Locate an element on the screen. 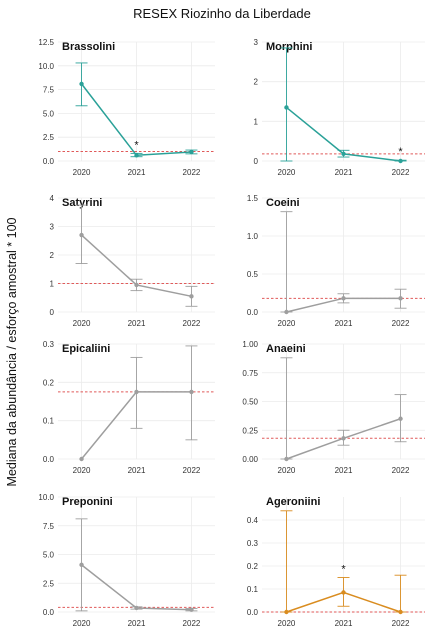 The height and width of the screenshot is (640, 445). panel-title: Coeini is located at coordinates (283, 203).